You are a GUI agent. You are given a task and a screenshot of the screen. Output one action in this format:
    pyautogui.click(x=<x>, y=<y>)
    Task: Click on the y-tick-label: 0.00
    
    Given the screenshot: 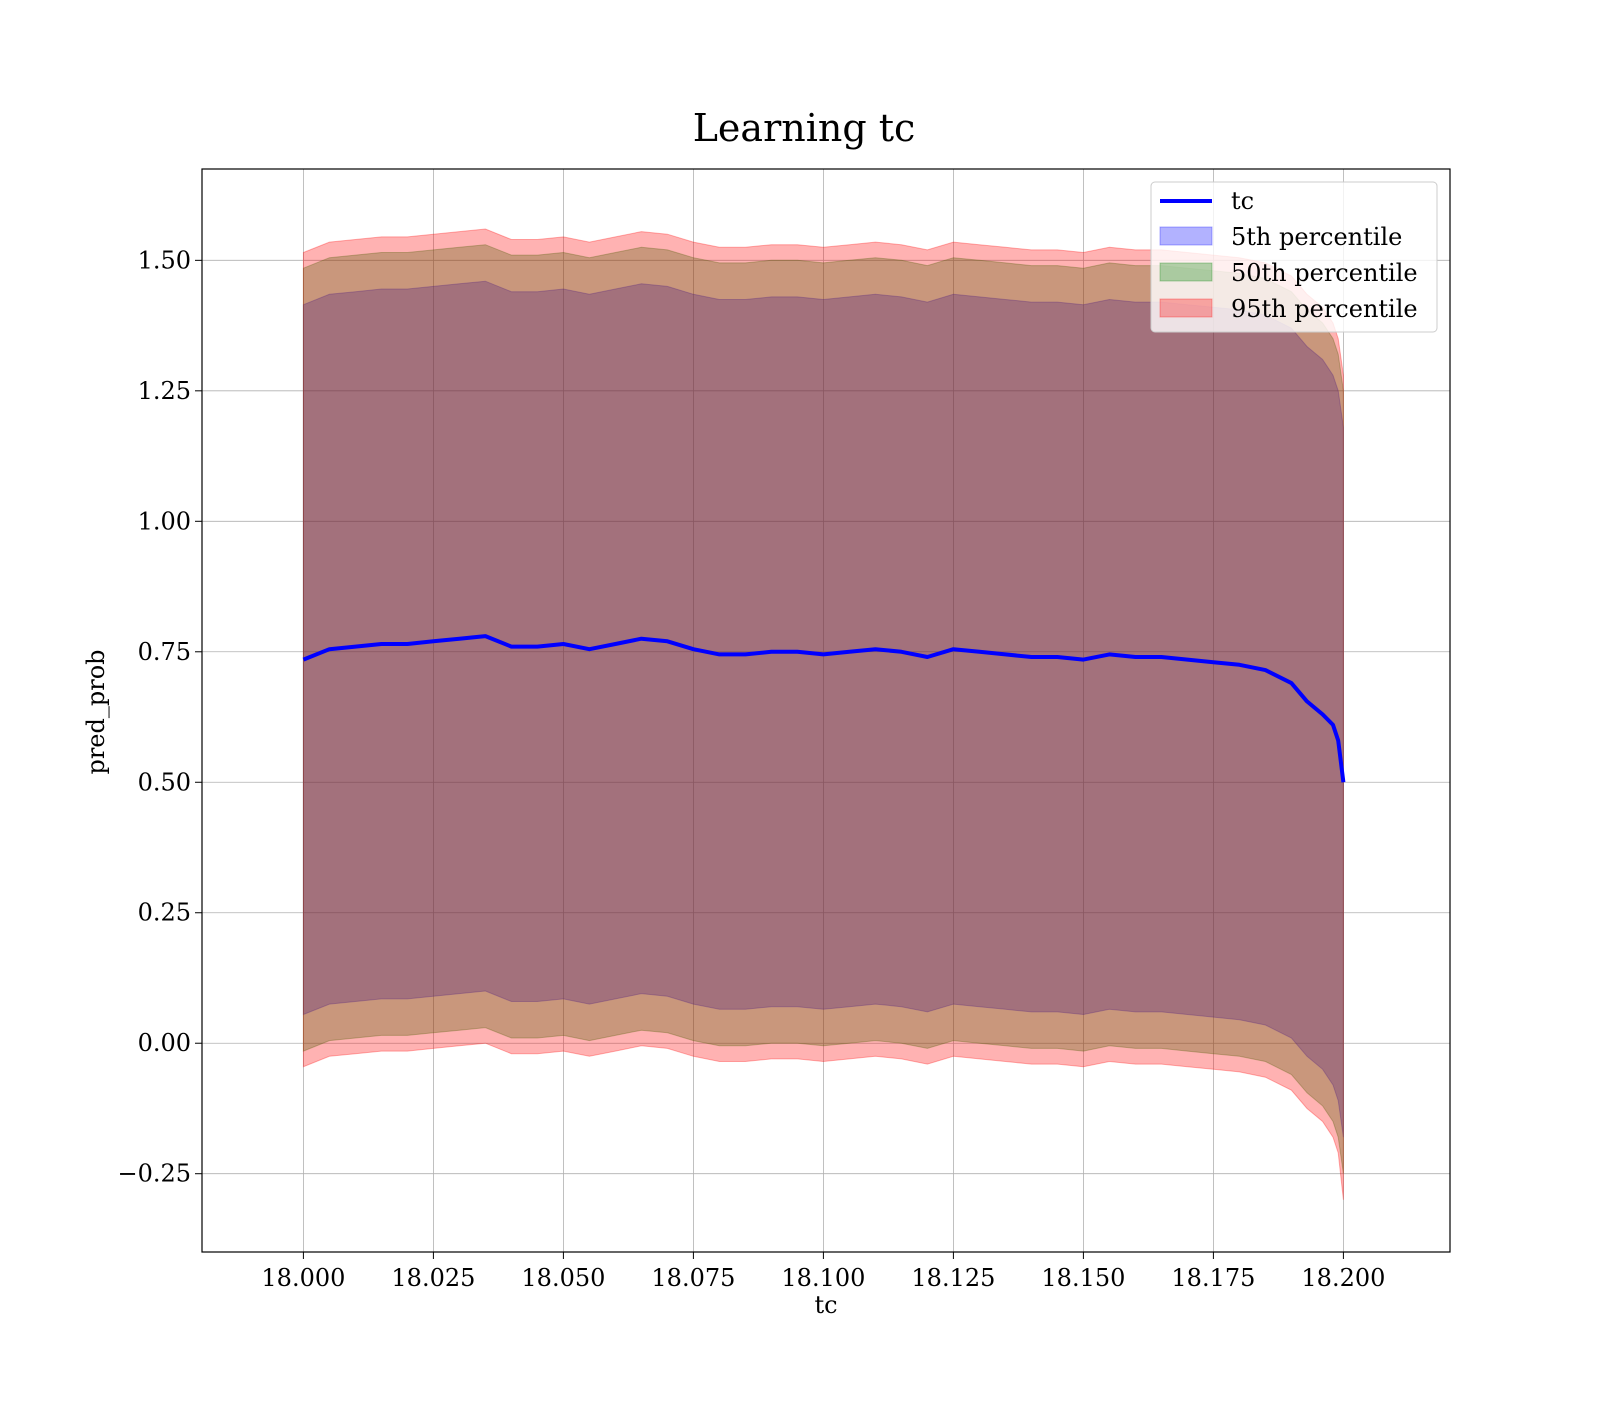 What is the action you would take?
    pyautogui.click(x=164, y=1043)
    